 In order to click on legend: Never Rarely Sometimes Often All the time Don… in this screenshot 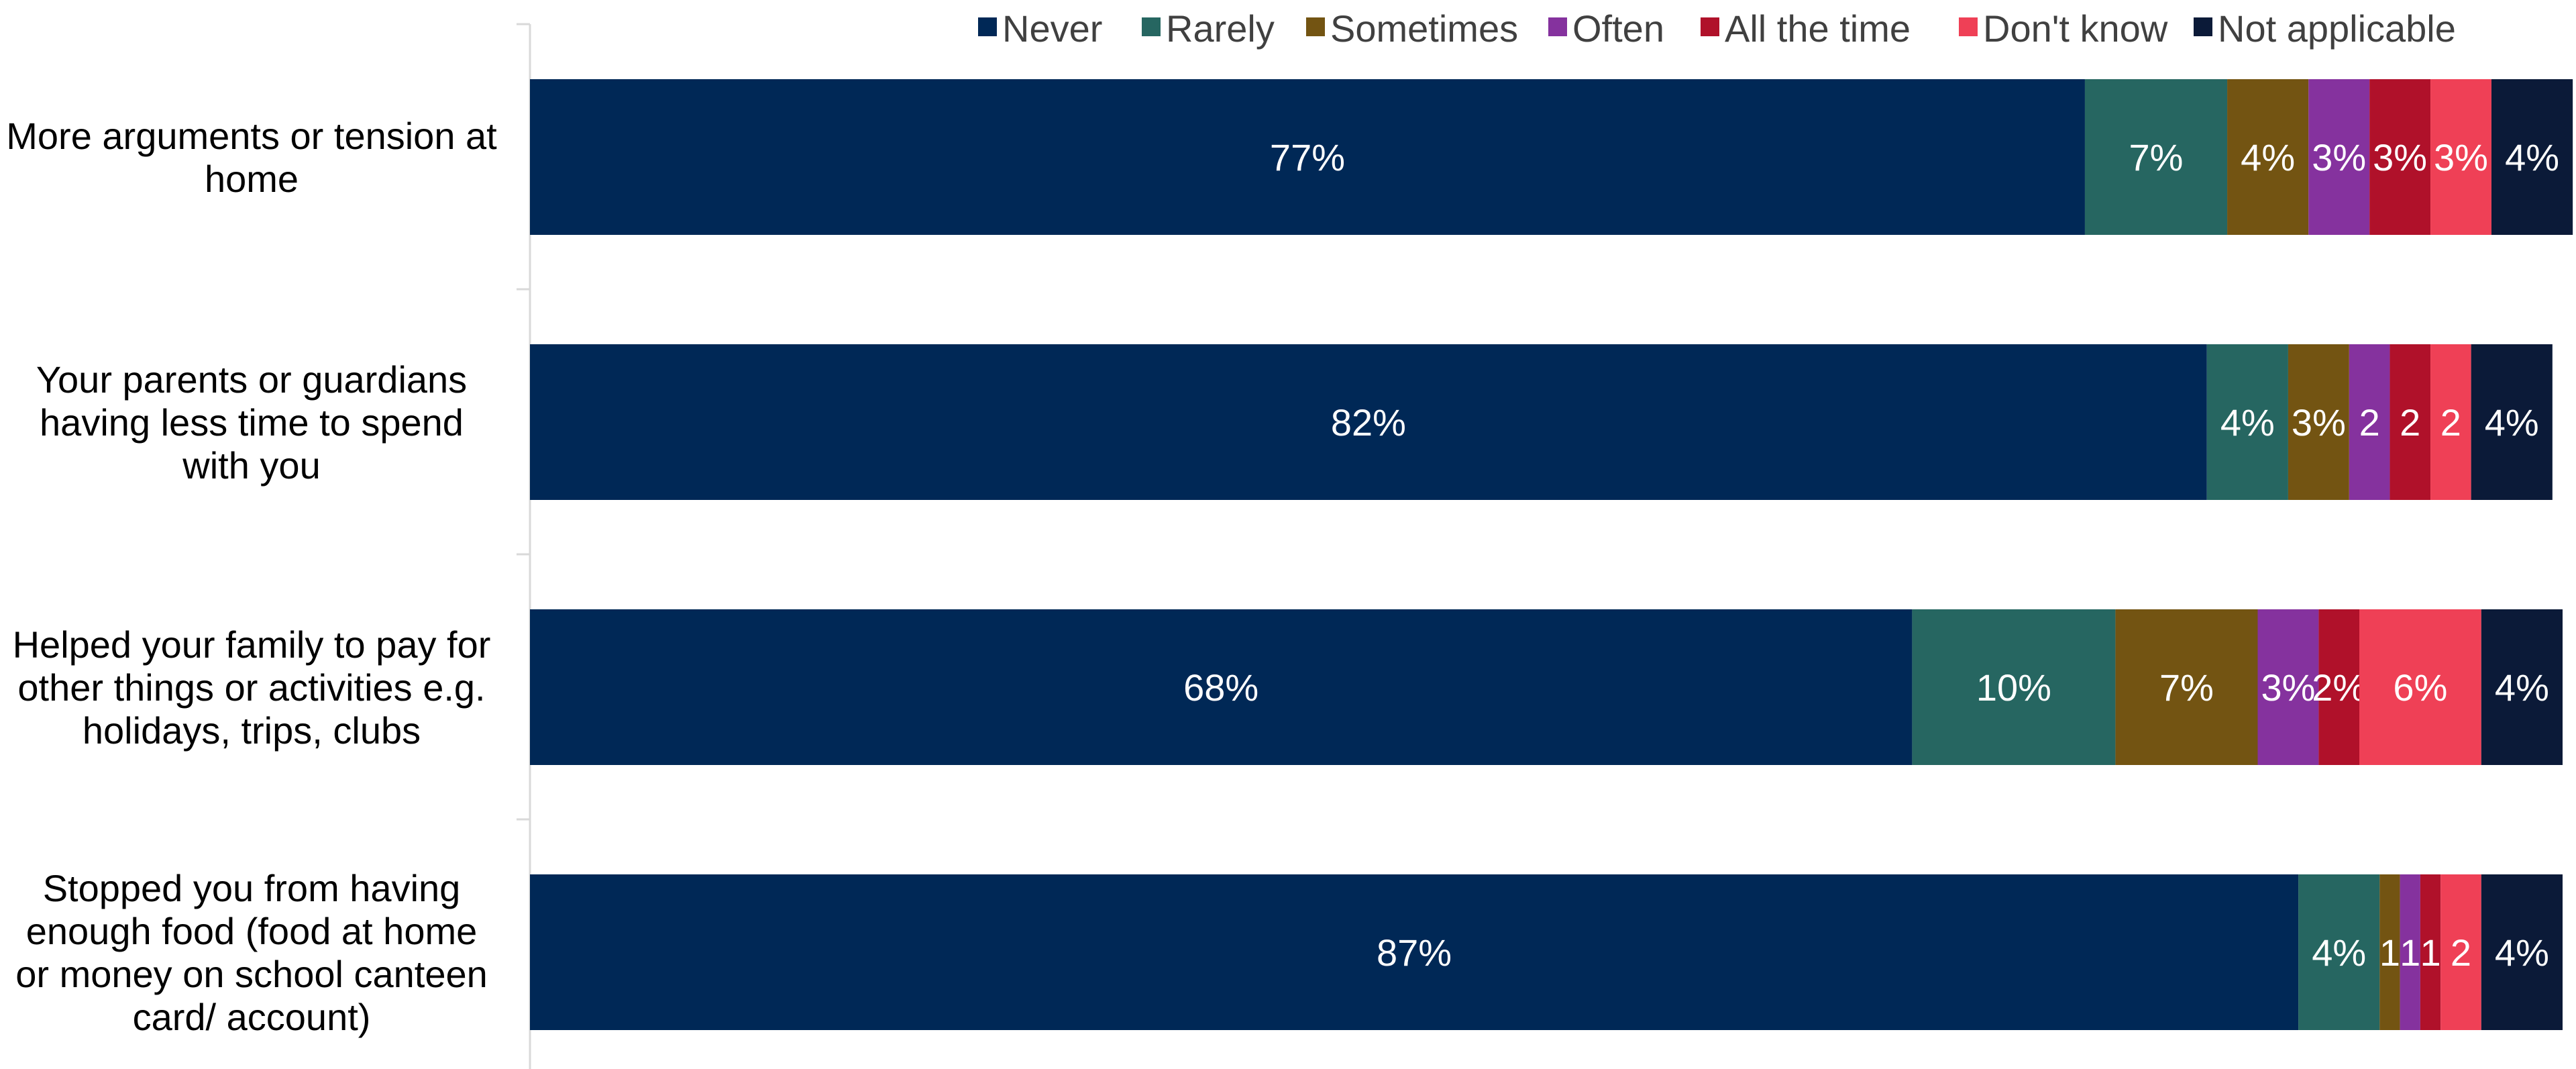, I will do `click(1717, 28)`.